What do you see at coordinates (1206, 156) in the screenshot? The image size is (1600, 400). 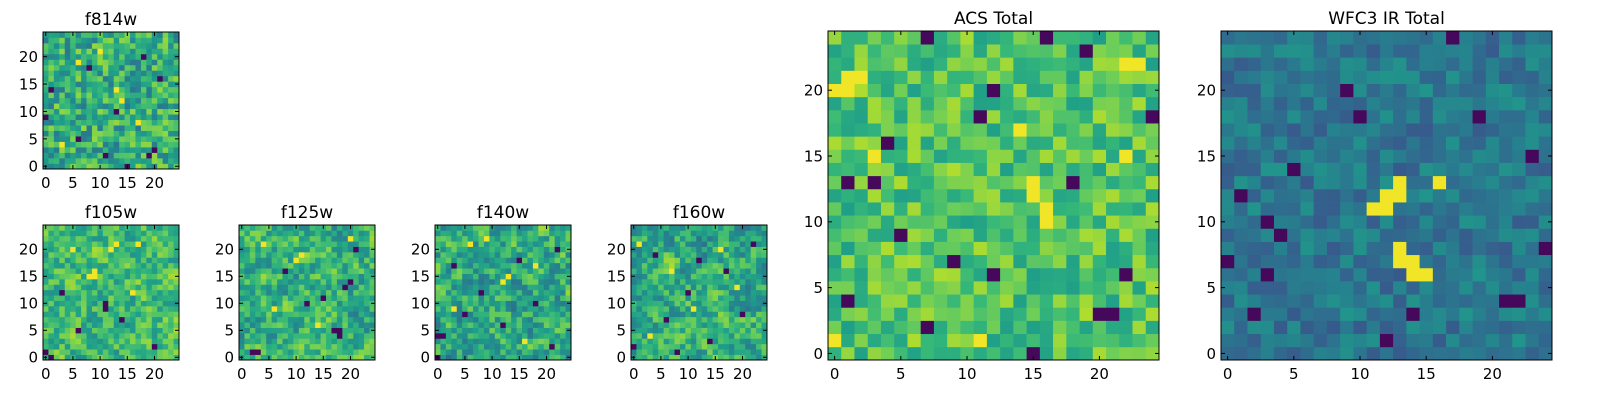 I see `y-tick-label: 15` at bounding box center [1206, 156].